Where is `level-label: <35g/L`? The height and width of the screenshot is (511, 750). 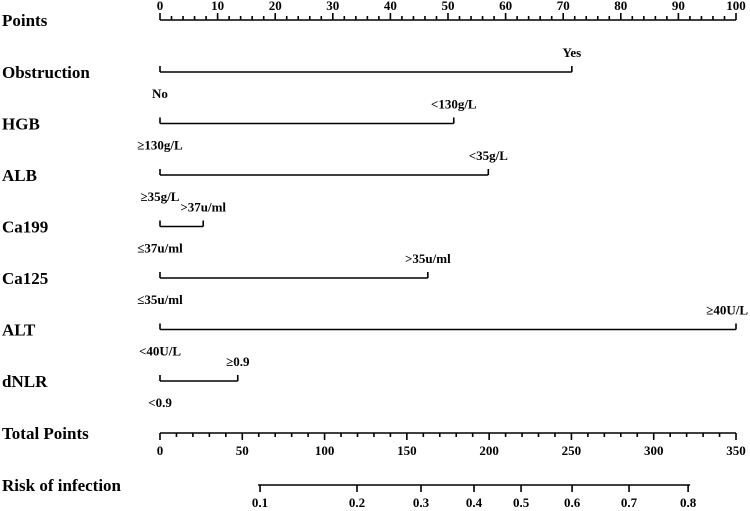
level-label: <35g/L is located at coordinates (489, 155).